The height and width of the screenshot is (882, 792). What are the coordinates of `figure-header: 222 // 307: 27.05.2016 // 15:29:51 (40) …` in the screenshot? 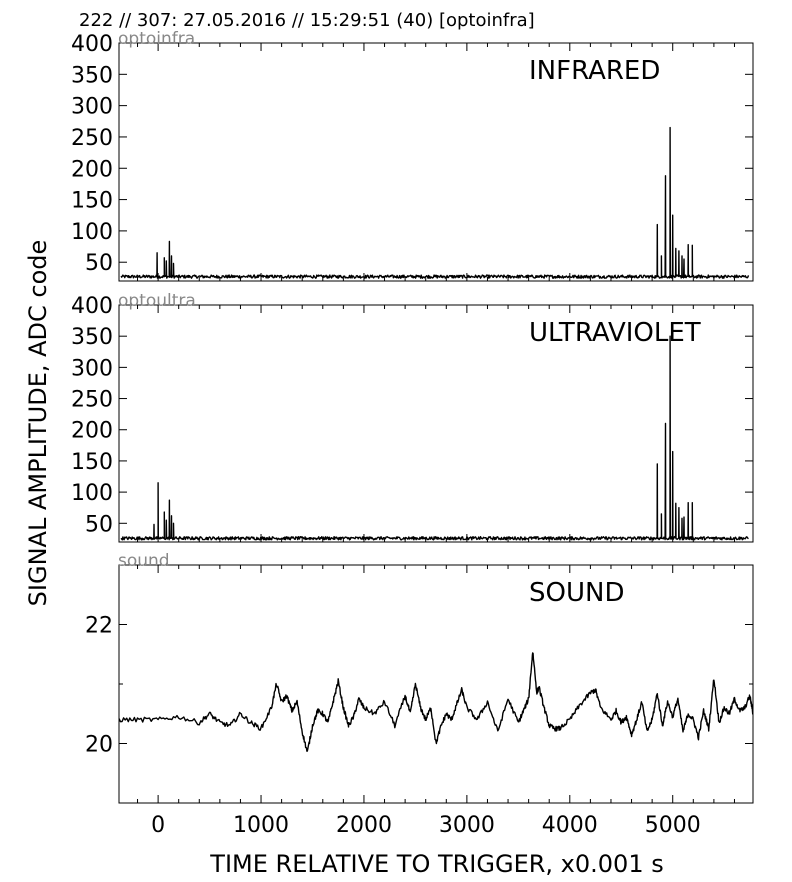 It's located at (307, 20).